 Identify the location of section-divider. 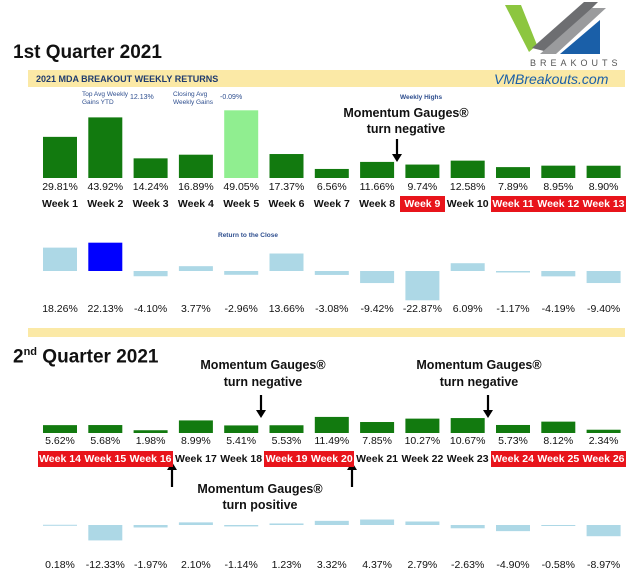
(326, 332).